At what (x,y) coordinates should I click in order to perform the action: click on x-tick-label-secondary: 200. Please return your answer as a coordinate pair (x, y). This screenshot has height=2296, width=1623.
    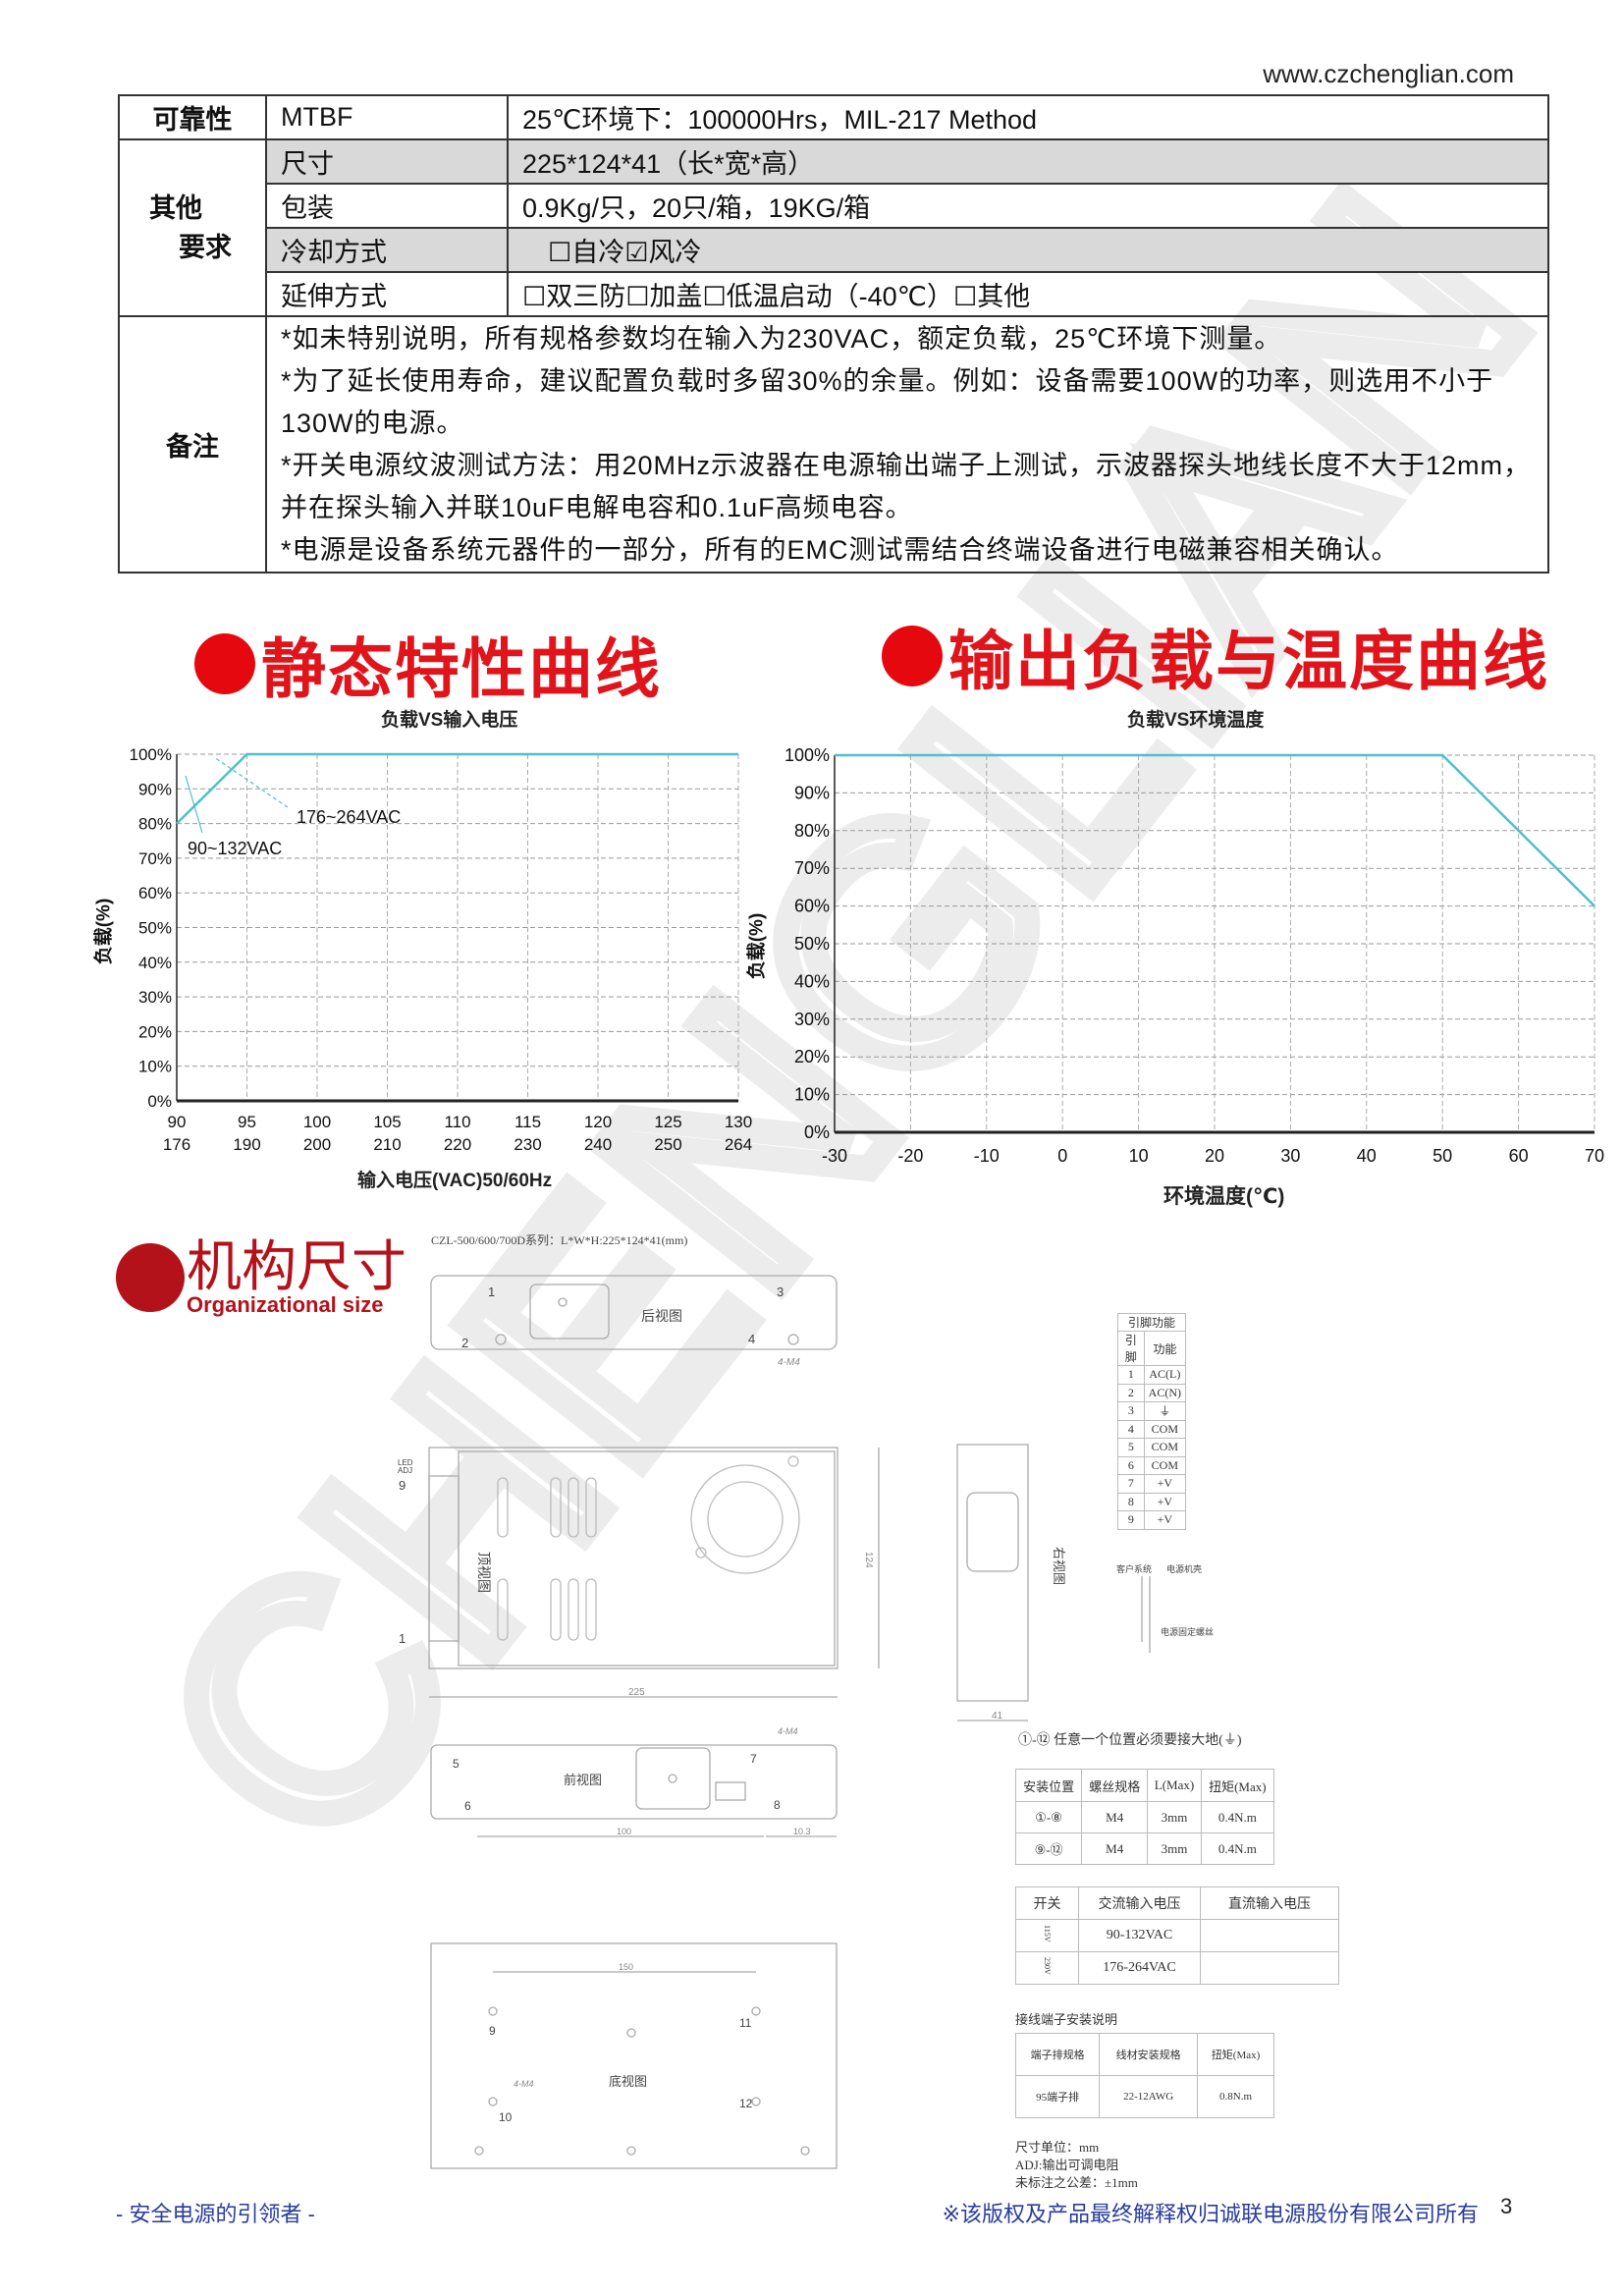
    Looking at the image, I should click on (317, 1144).